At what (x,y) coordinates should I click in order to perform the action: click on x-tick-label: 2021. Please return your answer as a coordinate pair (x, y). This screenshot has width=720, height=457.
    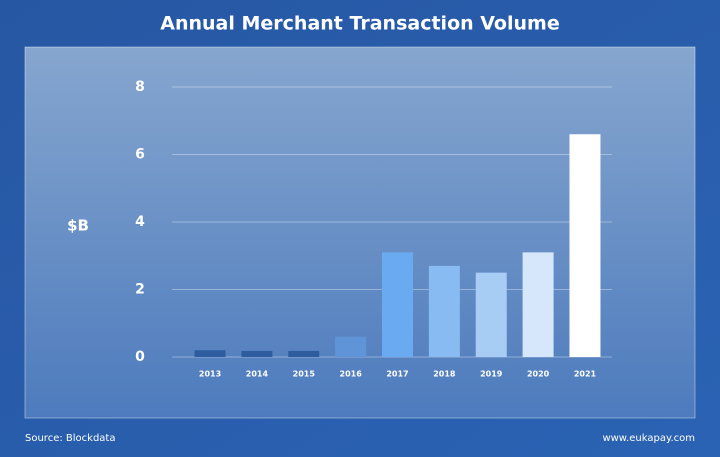
    Looking at the image, I should click on (585, 374).